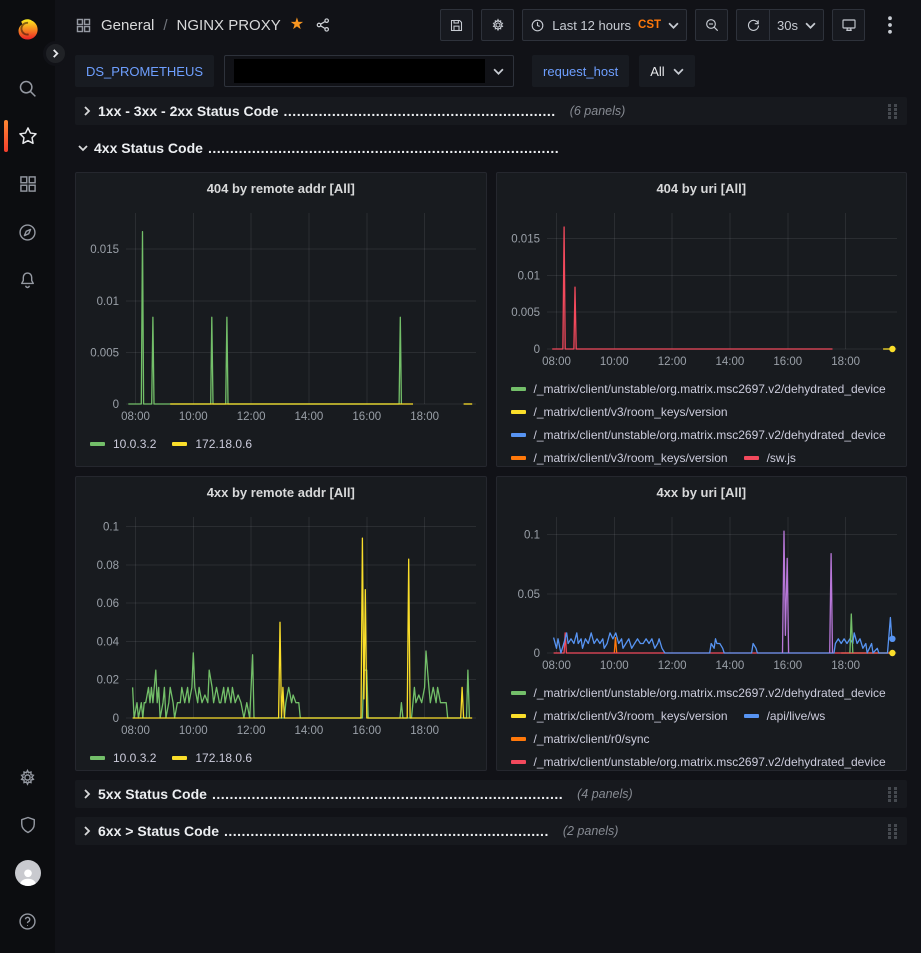 This screenshot has width=921, height=953. Describe the element at coordinates (28, 921) in the screenshot. I see `help-icon` at that location.